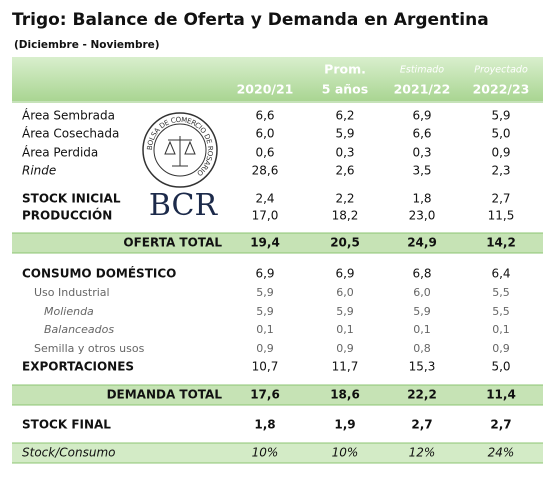 The width and height of the screenshot is (555, 480). What do you see at coordinates (265, 89) in the screenshot?
I see `column-header: 2020/21` at bounding box center [265, 89].